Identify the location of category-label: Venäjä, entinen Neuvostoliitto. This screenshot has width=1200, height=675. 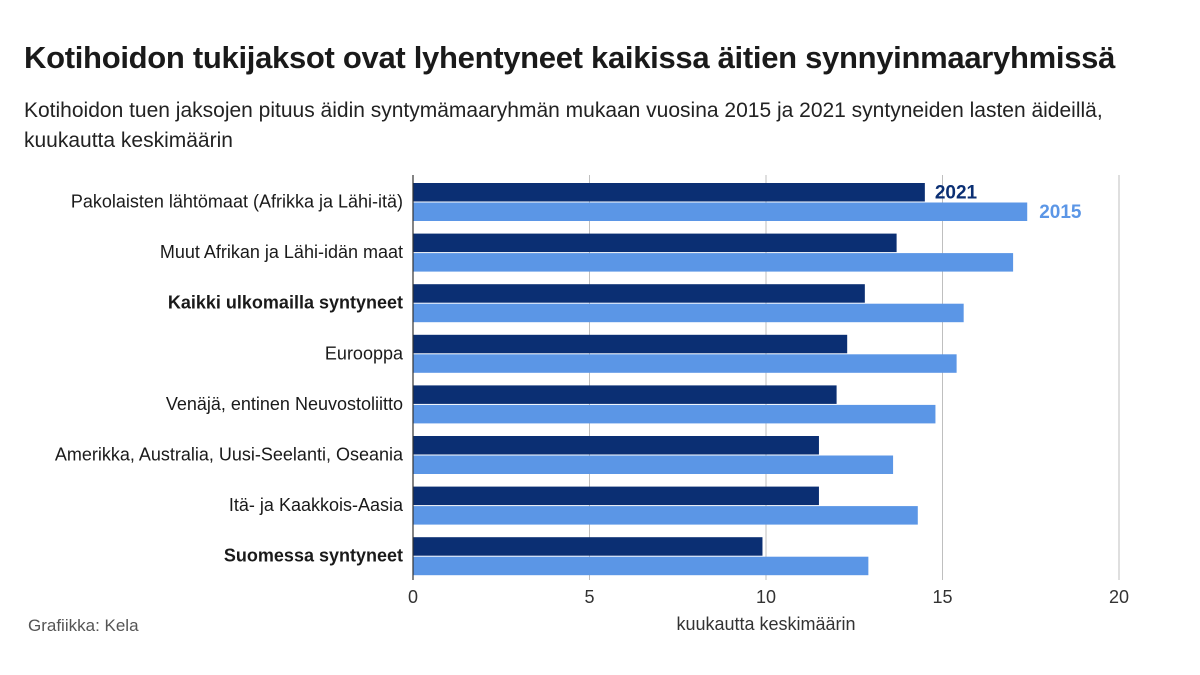
(284, 404).